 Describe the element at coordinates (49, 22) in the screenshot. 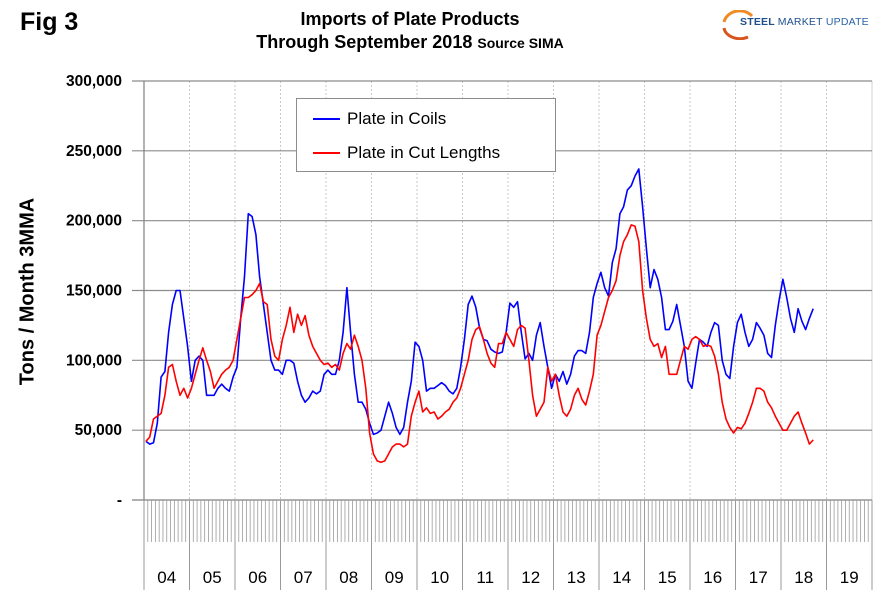

I see `figure-label: Fig 3` at that location.